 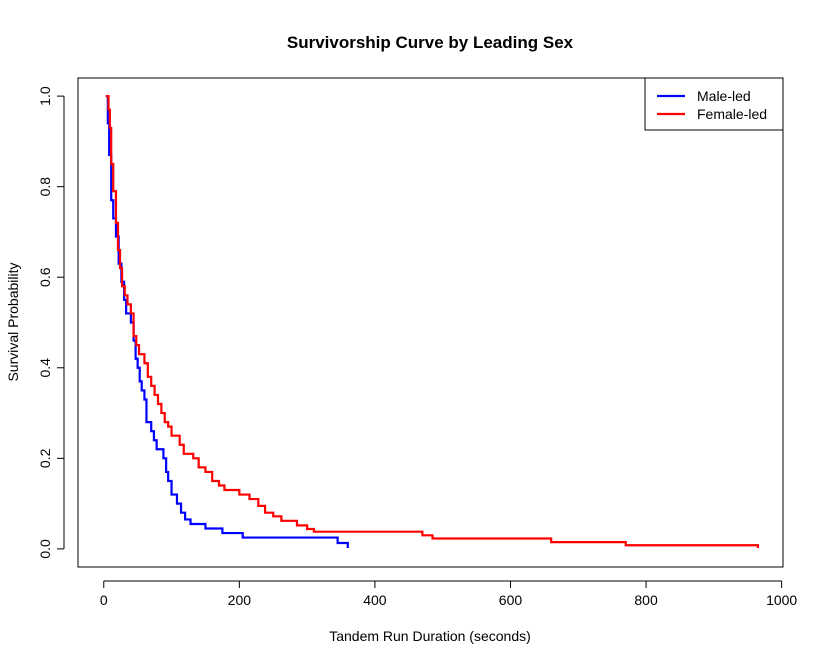 What do you see at coordinates (430, 636) in the screenshot?
I see `x-axis-label: Tandem Run Duration (seconds)` at bounding box center [430, 636].